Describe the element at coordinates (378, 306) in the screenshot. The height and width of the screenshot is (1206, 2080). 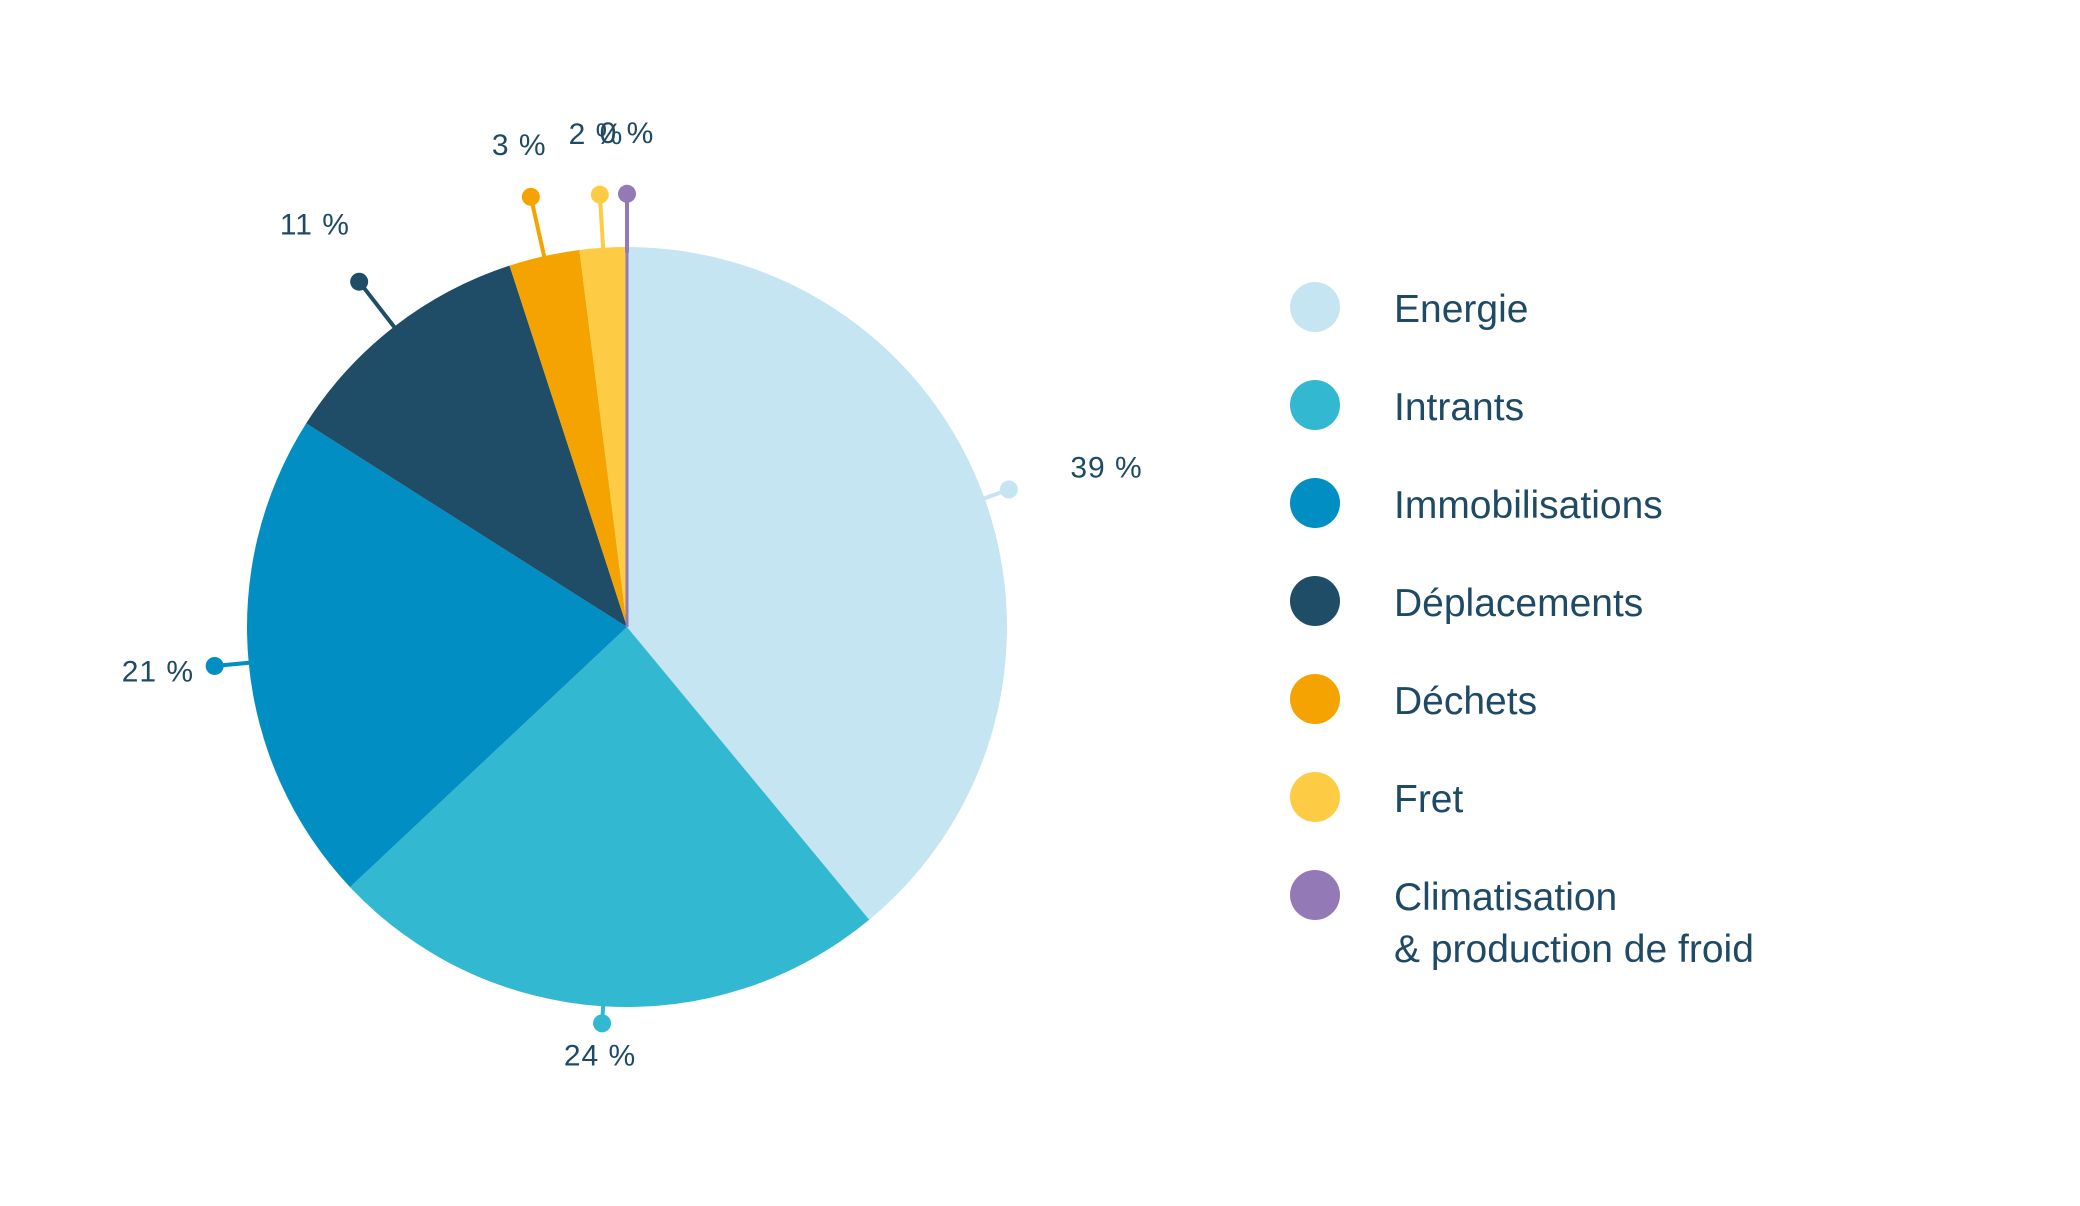
I see `slice-deplacements-leader` at that location.